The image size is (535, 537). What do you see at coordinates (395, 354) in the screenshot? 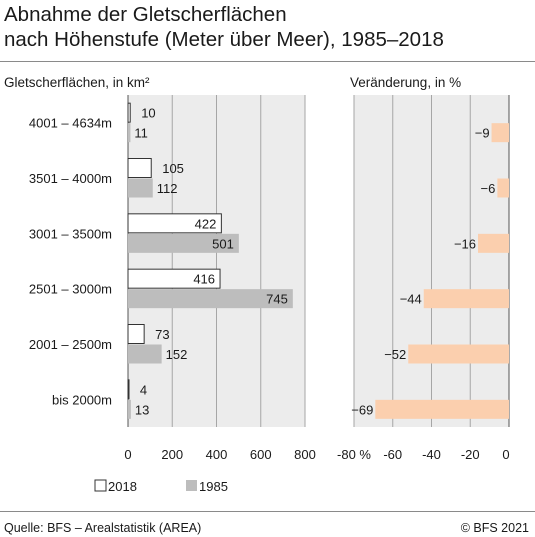
I see `change-value-label: −52` at bounding box center [395, 354].